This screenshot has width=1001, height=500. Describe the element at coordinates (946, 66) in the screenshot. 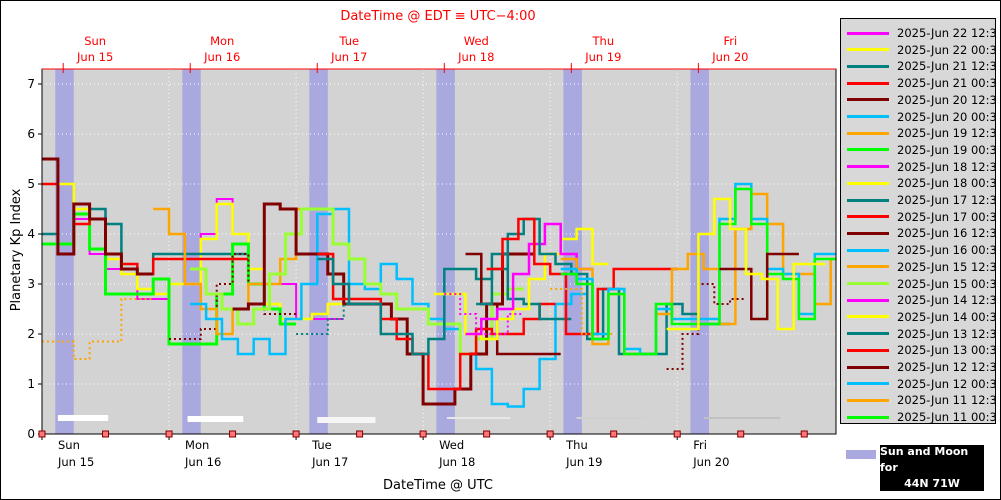

I see `legend-label: 2025-Jun 21 12:30` at that location.